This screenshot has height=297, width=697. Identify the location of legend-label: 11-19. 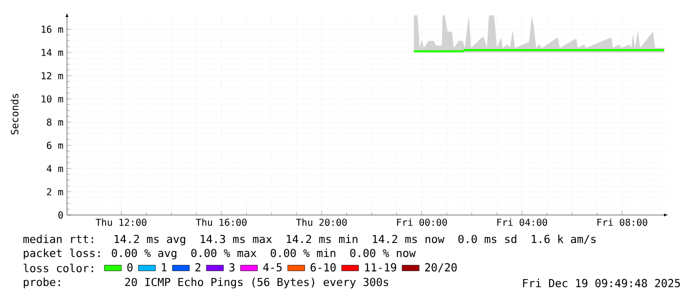
(380, 267).